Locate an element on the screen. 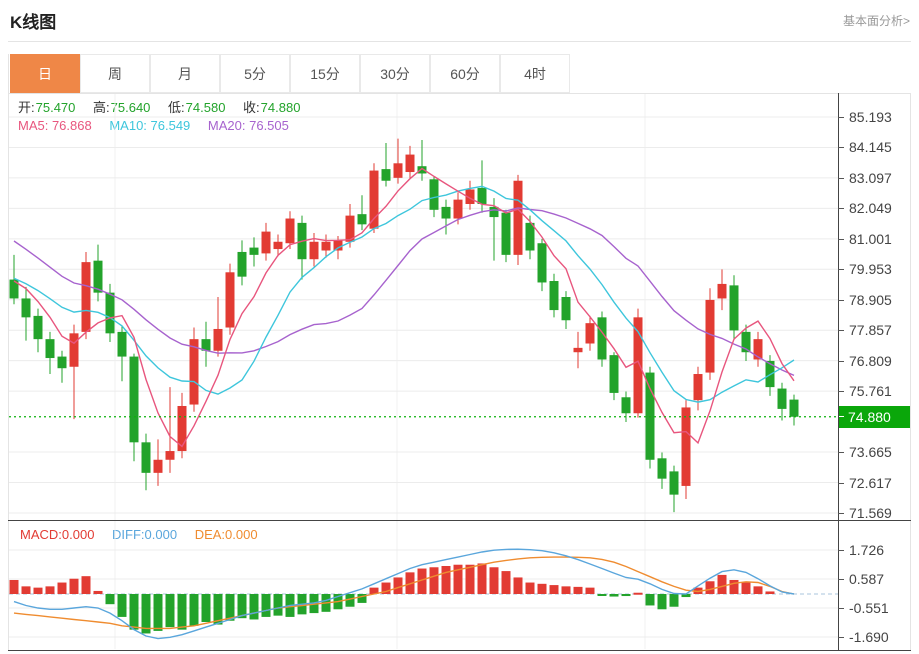 This screenshot has width=919, height=654. macd-value: MACD:0.000 is located at coordinates (57, 534).